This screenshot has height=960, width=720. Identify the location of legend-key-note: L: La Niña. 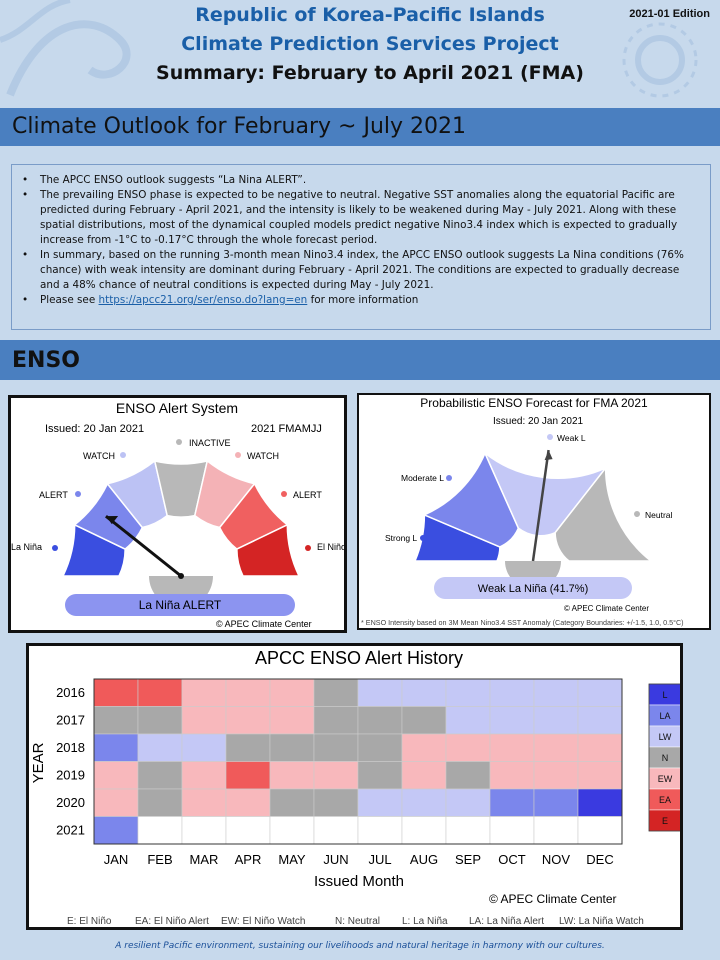
(425, 921).